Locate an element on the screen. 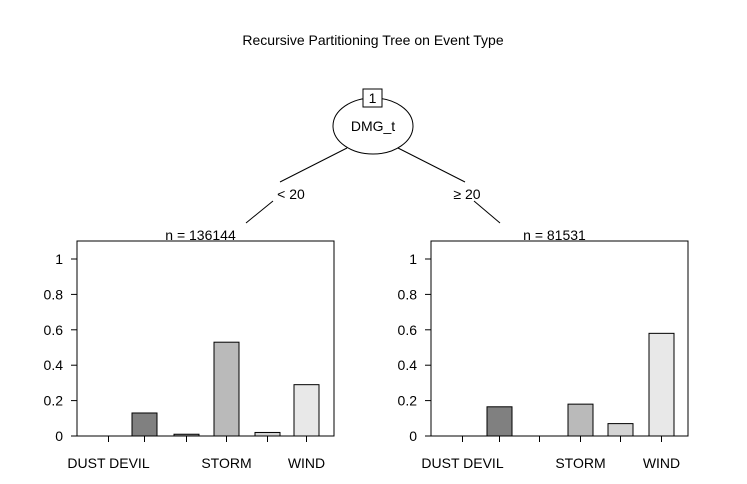 The image size is (747, 484). edge-left-upper is located at coordinates (313, 165).